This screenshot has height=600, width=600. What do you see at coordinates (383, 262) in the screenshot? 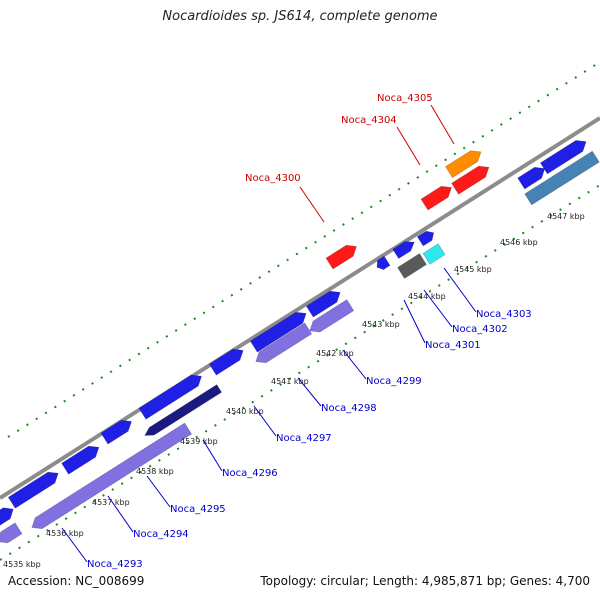
I see `small-blue-gene` at bounding box center [383, 262].